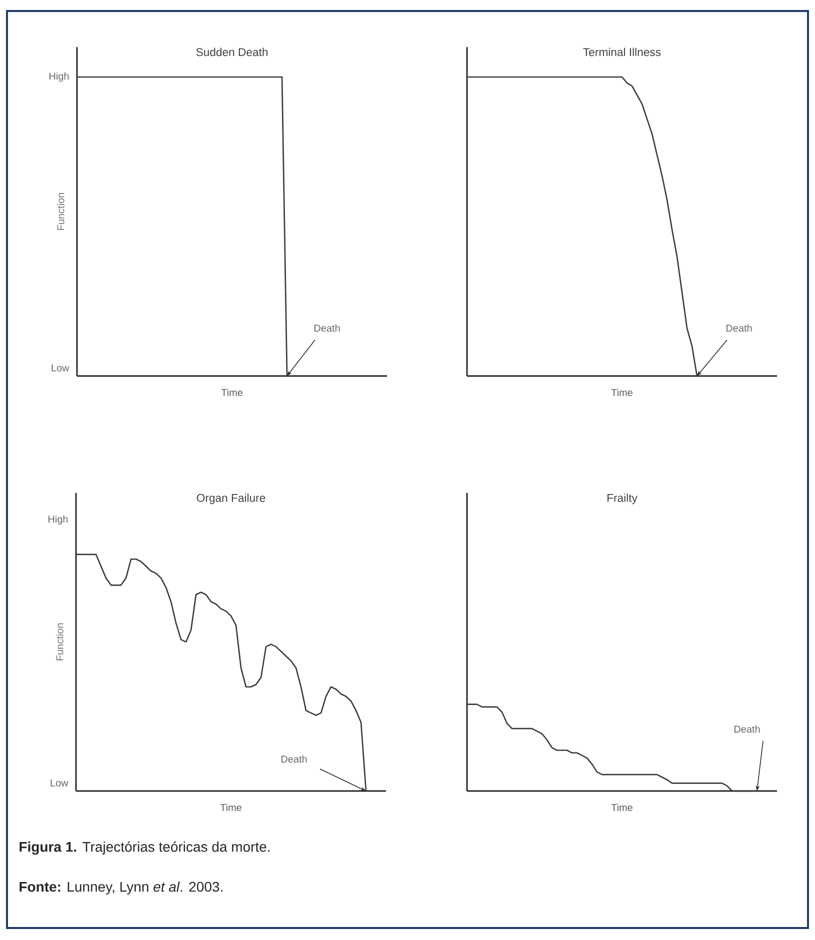  What do you see at coordinates (145, 848) in the screenshot?
I see `text: Figura 1. Trajectórias teóricas da morte.` at bounding box center [145, 848].